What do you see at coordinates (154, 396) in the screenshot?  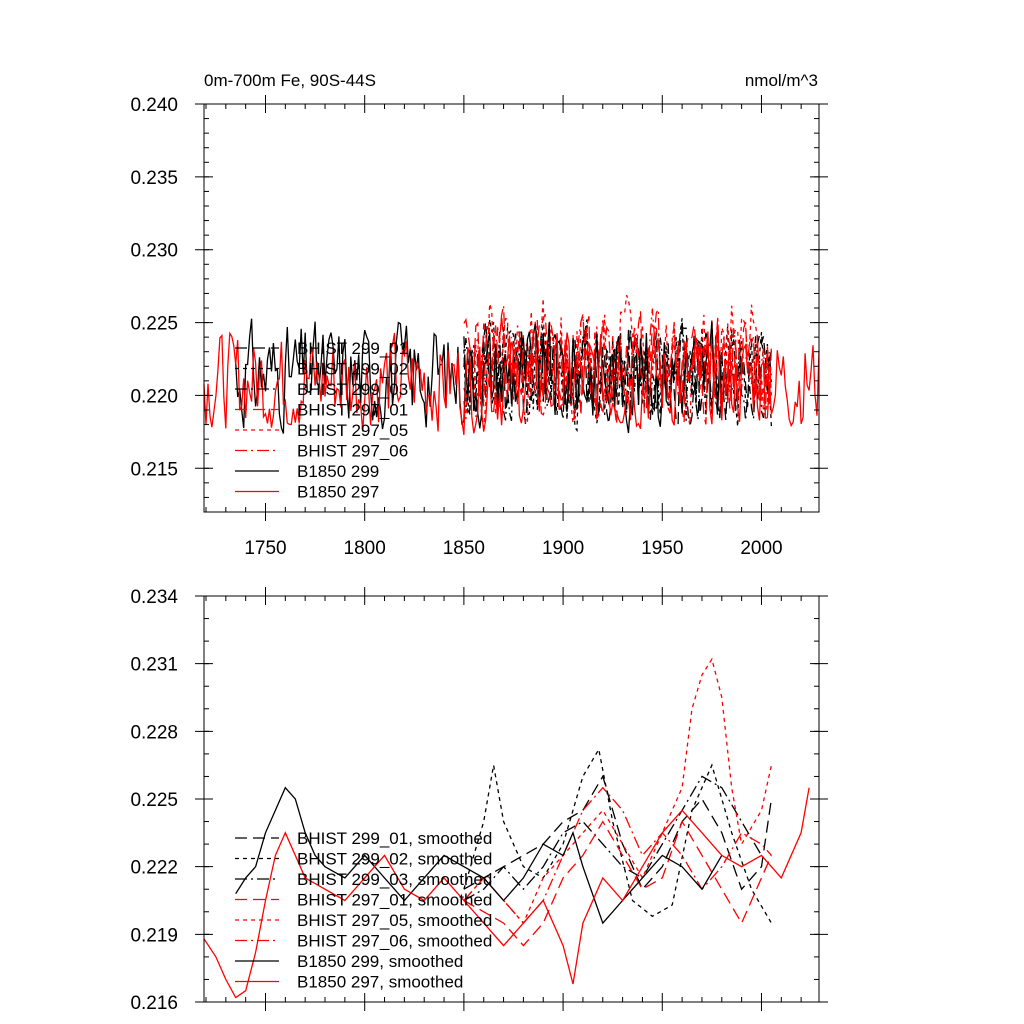 I see `y-tick-label: 0.220` at bounding box center [154, 396].